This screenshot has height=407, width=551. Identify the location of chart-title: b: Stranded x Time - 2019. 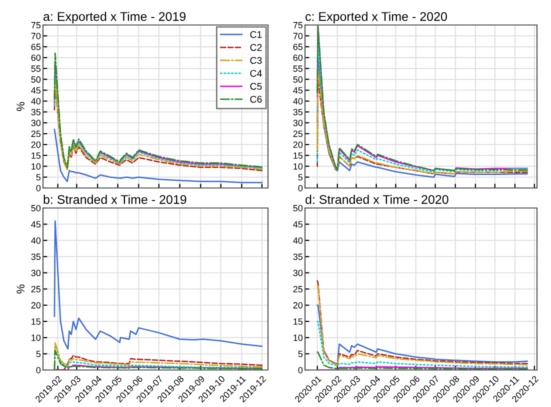
(115, 199).